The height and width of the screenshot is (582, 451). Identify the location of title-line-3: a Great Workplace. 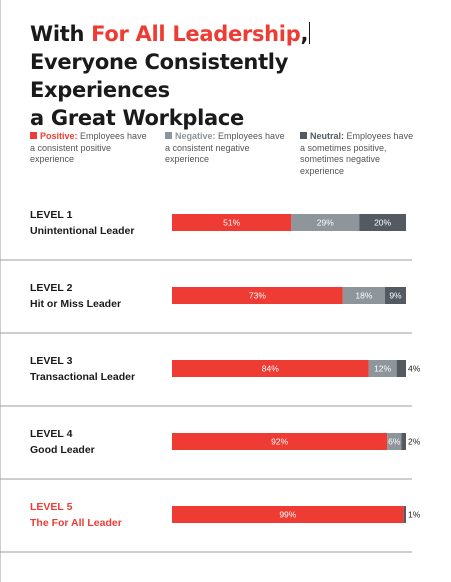
(137, 118).